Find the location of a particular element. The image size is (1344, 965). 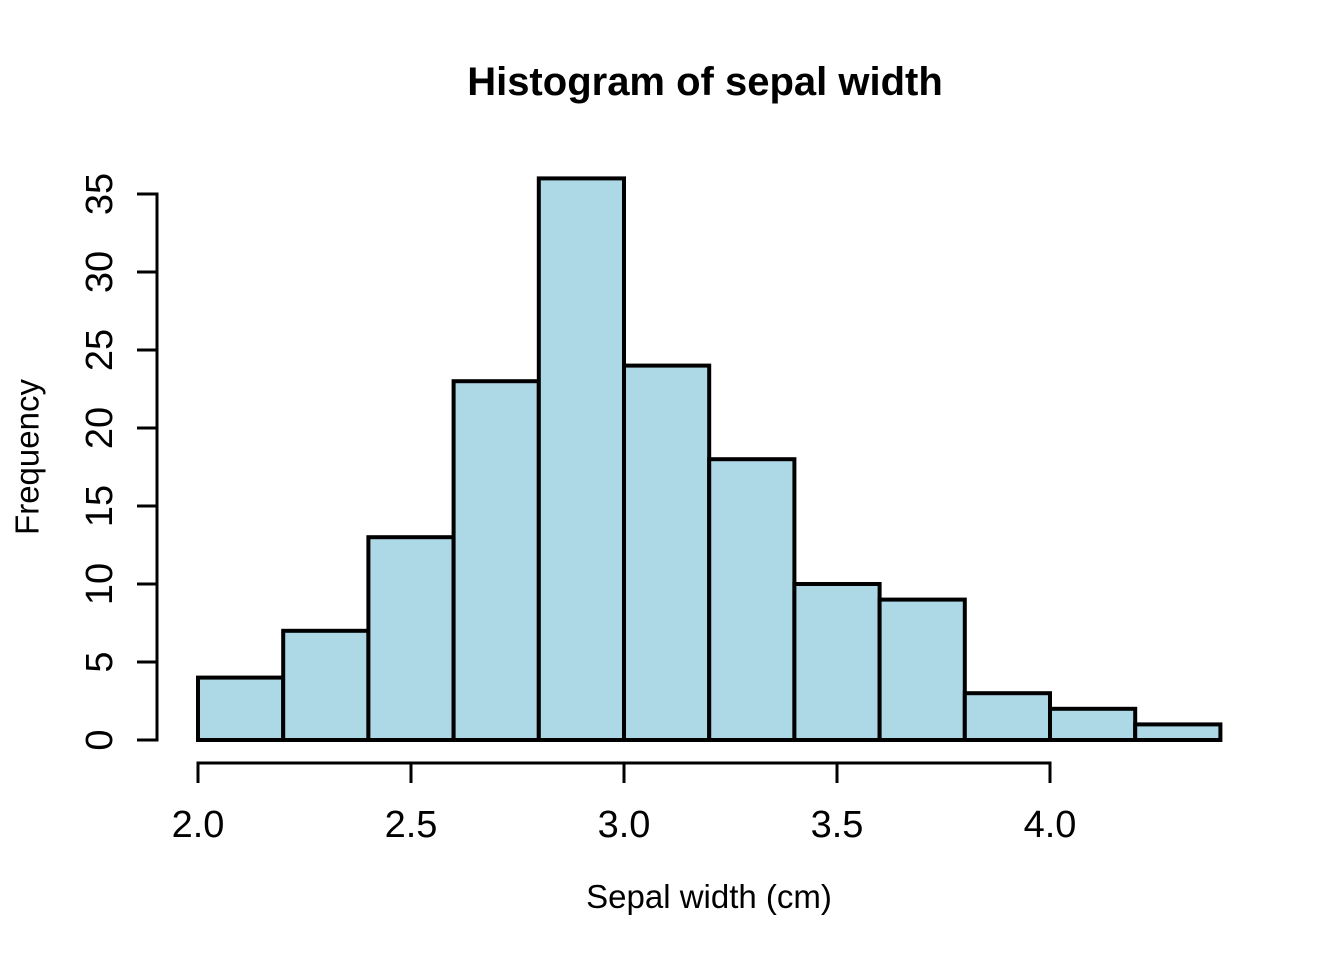

y-tick-label: 35 is located at coordinates (100, 194).